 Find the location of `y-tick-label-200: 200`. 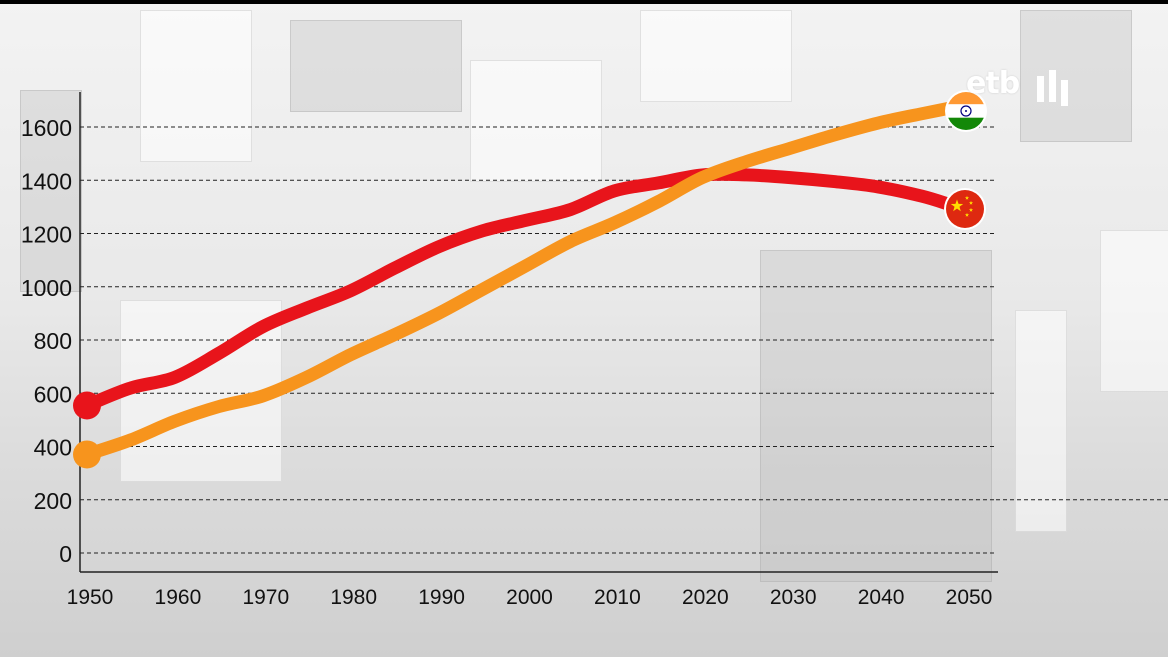

y-tick-label-200: 200 is located at coordinates (53, 501).